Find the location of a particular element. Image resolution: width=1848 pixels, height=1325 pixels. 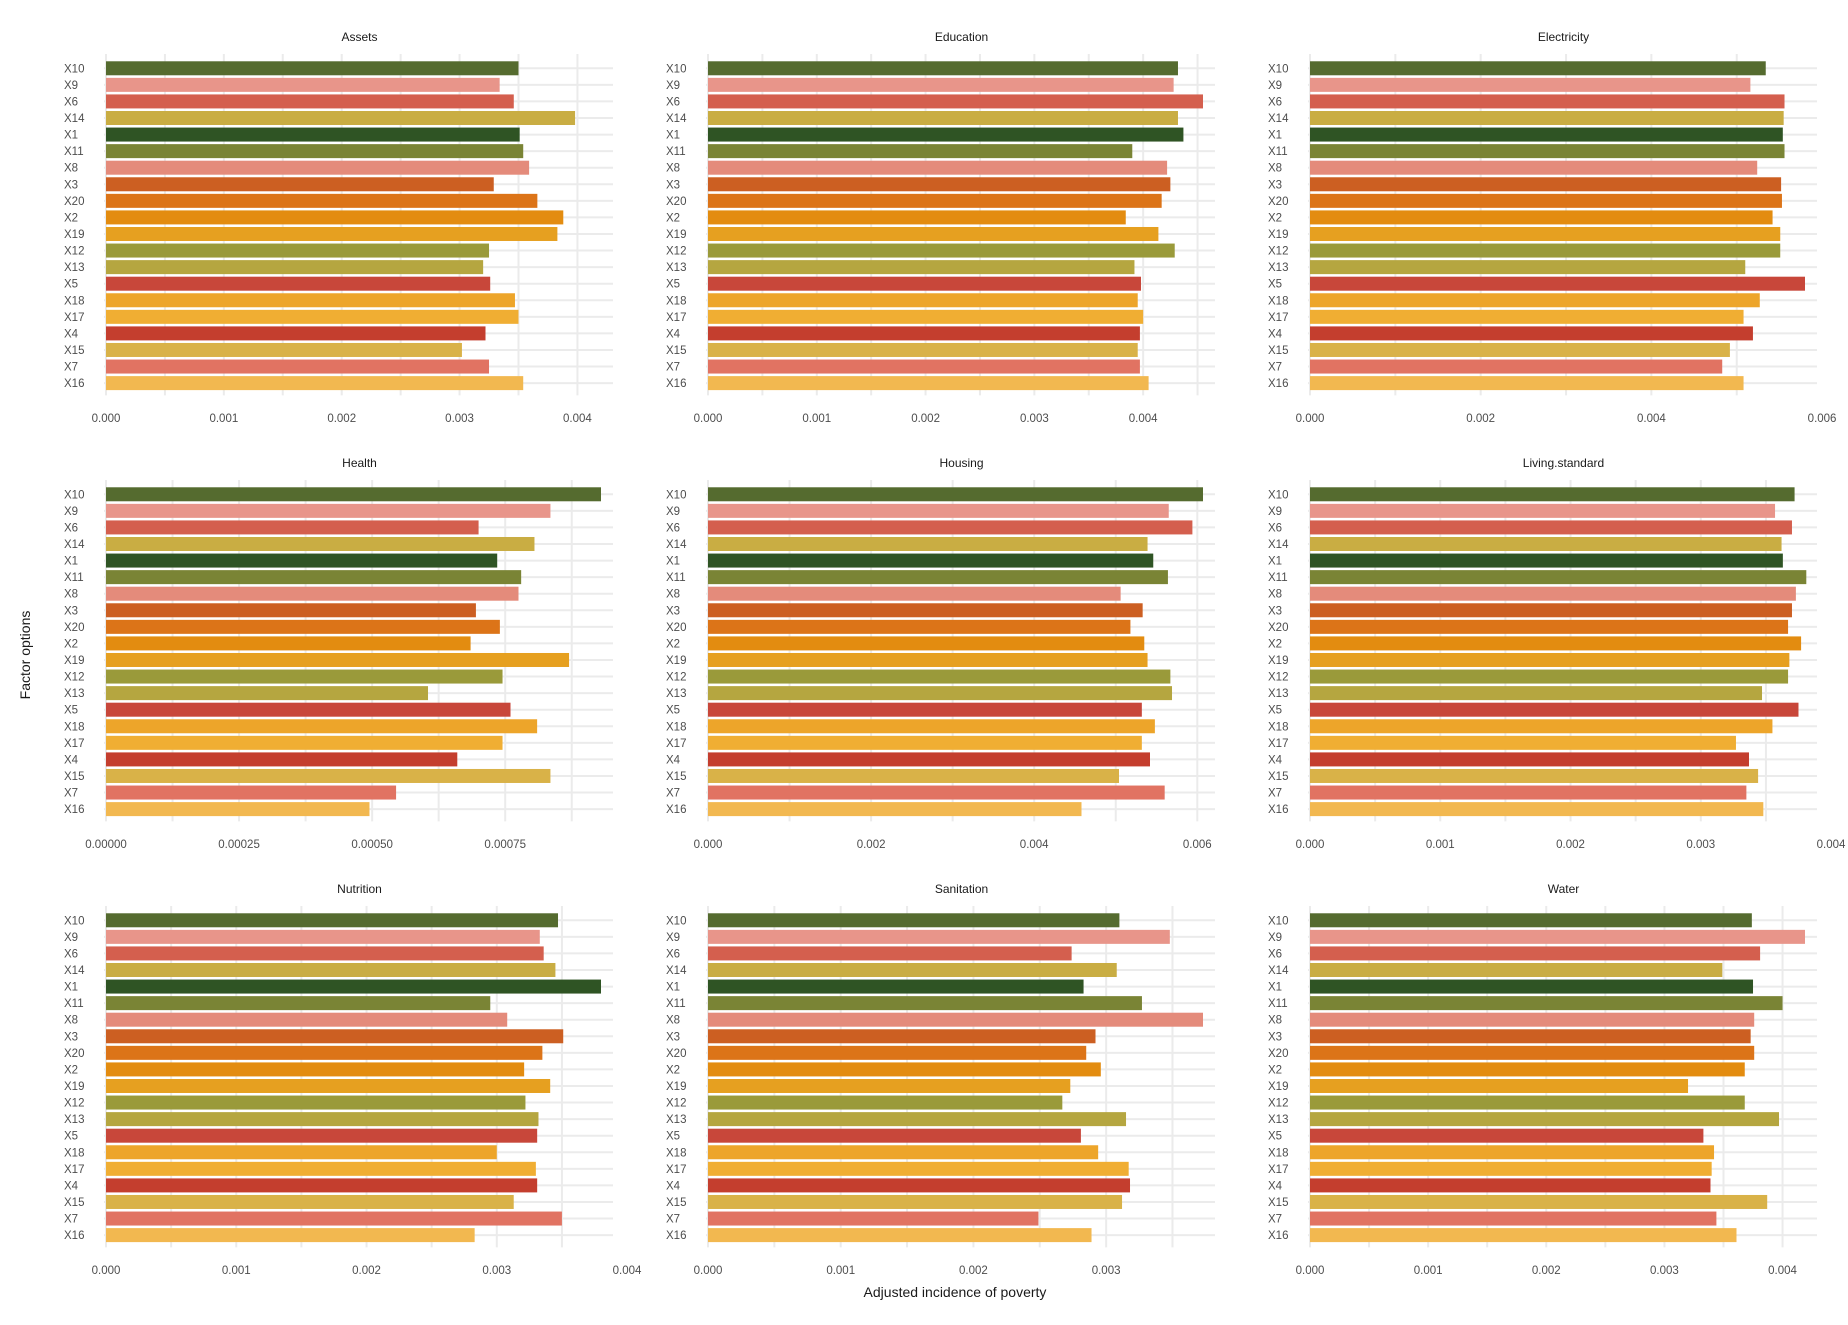

category-label: X19 is located at coordinates (1278, 1087).